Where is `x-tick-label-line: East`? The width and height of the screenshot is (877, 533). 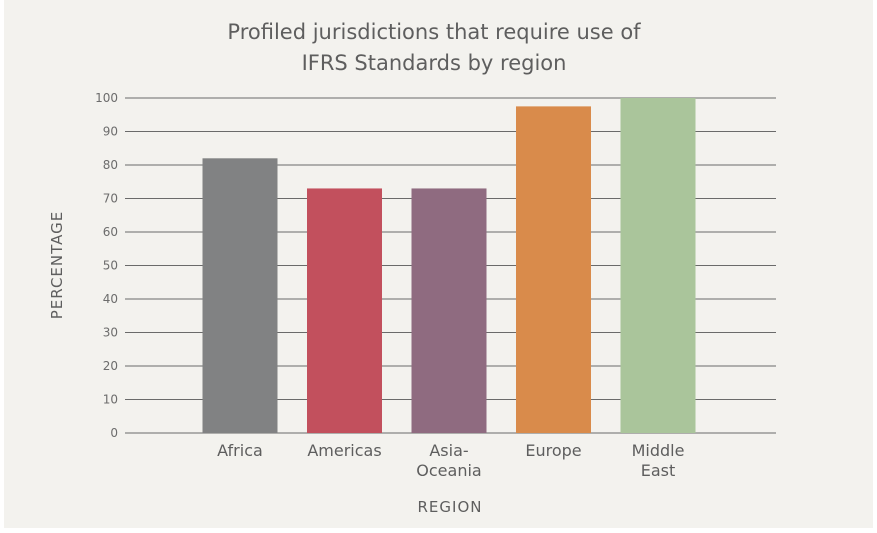
x-tick-label-line: East is located at coordinates (658, 470).